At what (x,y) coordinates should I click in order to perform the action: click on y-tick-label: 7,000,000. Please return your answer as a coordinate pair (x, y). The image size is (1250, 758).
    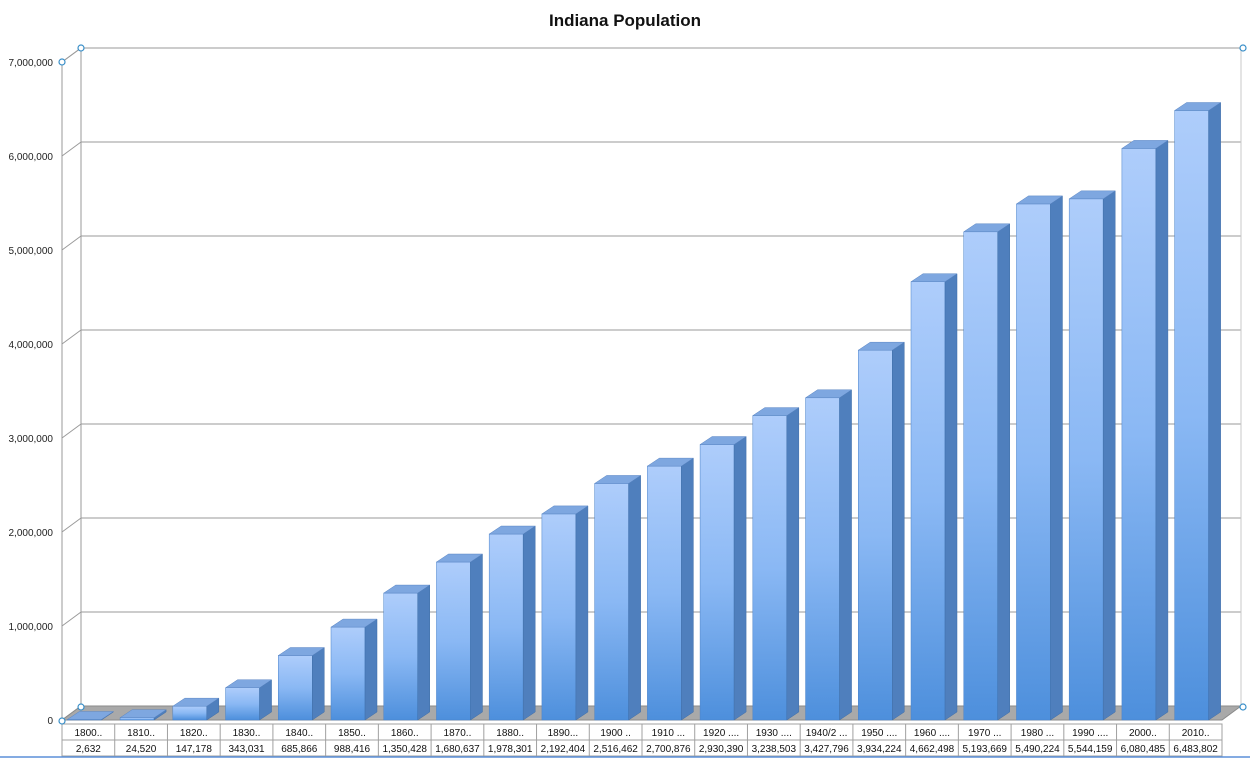
    Looking at the image, I should click on (31, 63).